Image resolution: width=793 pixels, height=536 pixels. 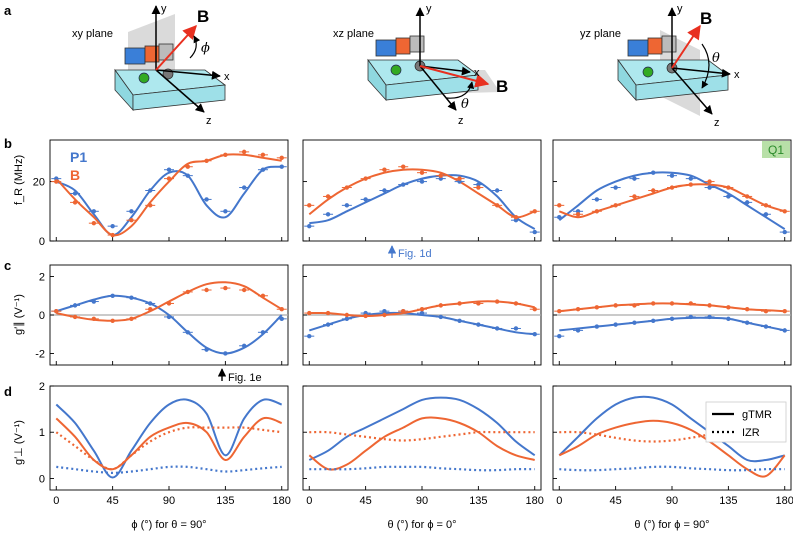 What do you see at coordinates (776, 149) in the screenshot?
I see `q1-badge` at bounding box center [776, 149].